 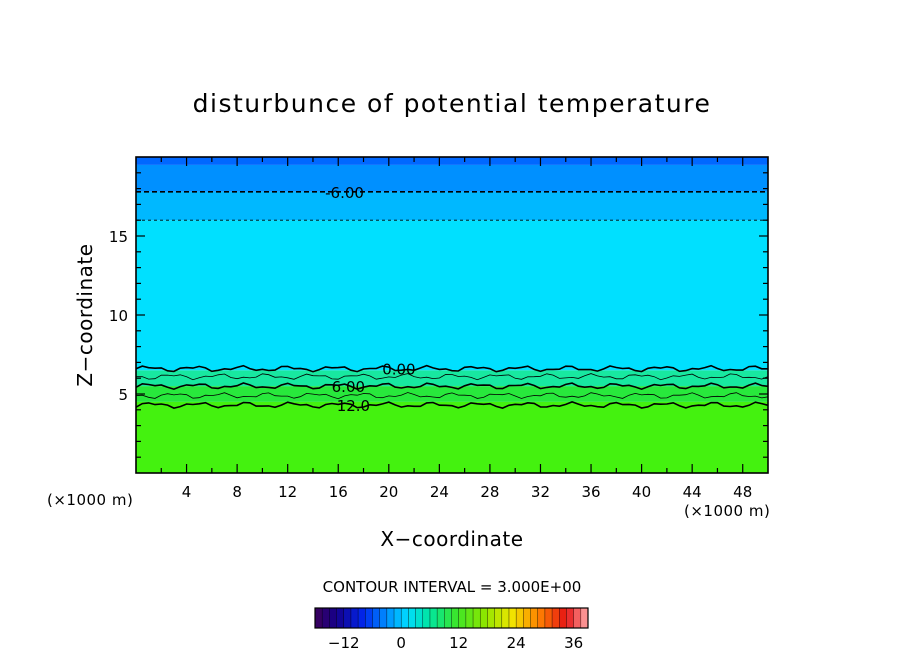 I want to click on y-tick-label: 15, so click(x=118, y=237).